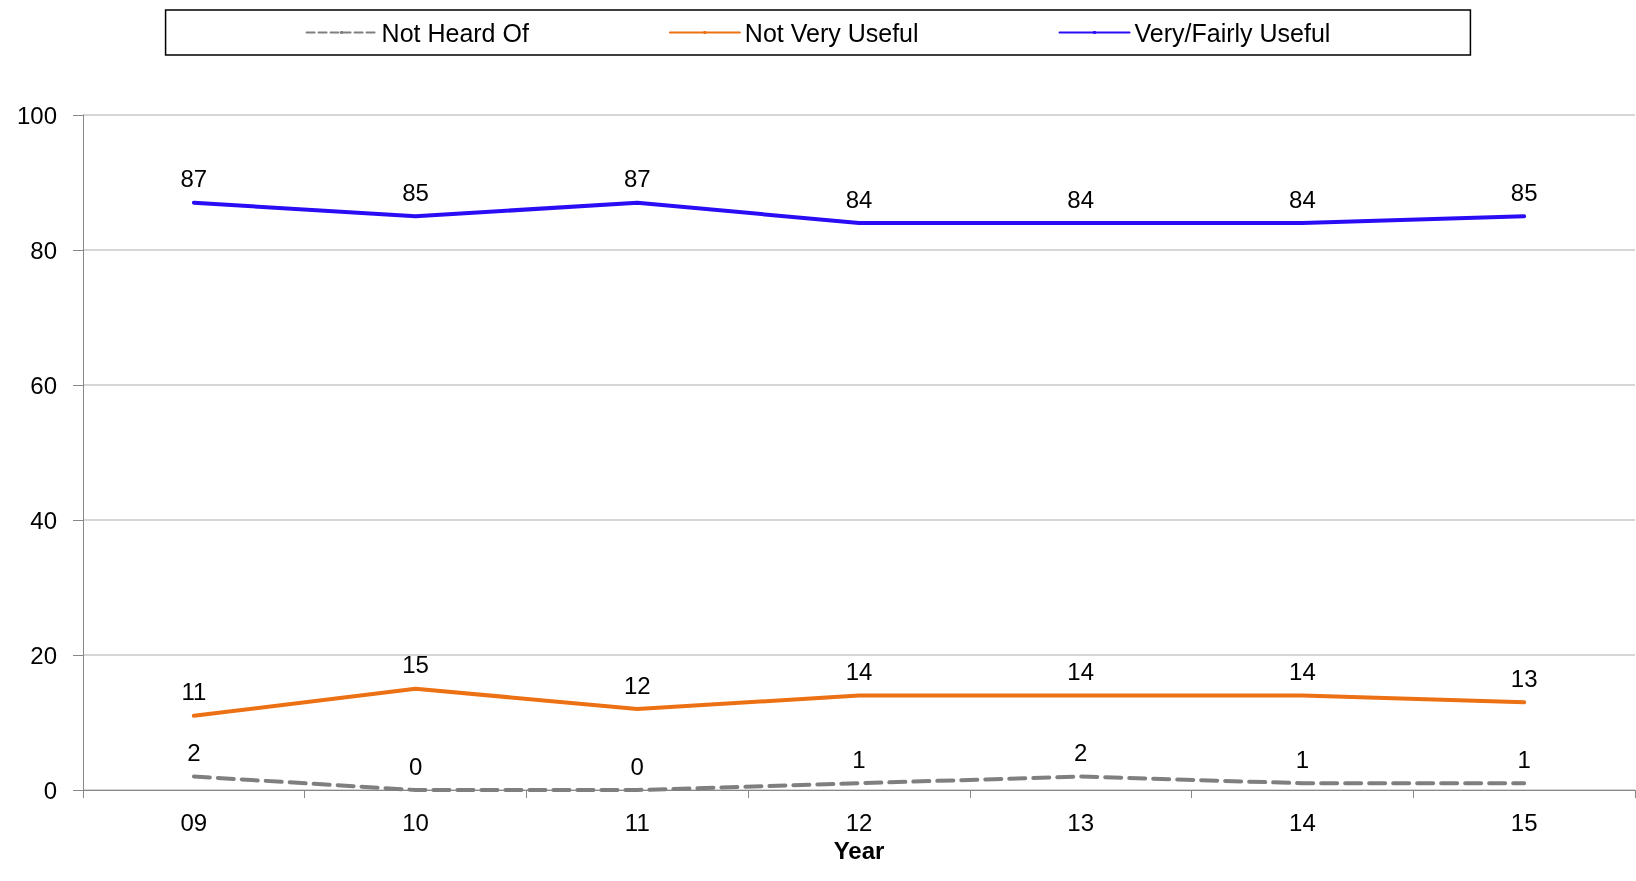  I want to click on x-tick-label: 09, so click(194, 822).